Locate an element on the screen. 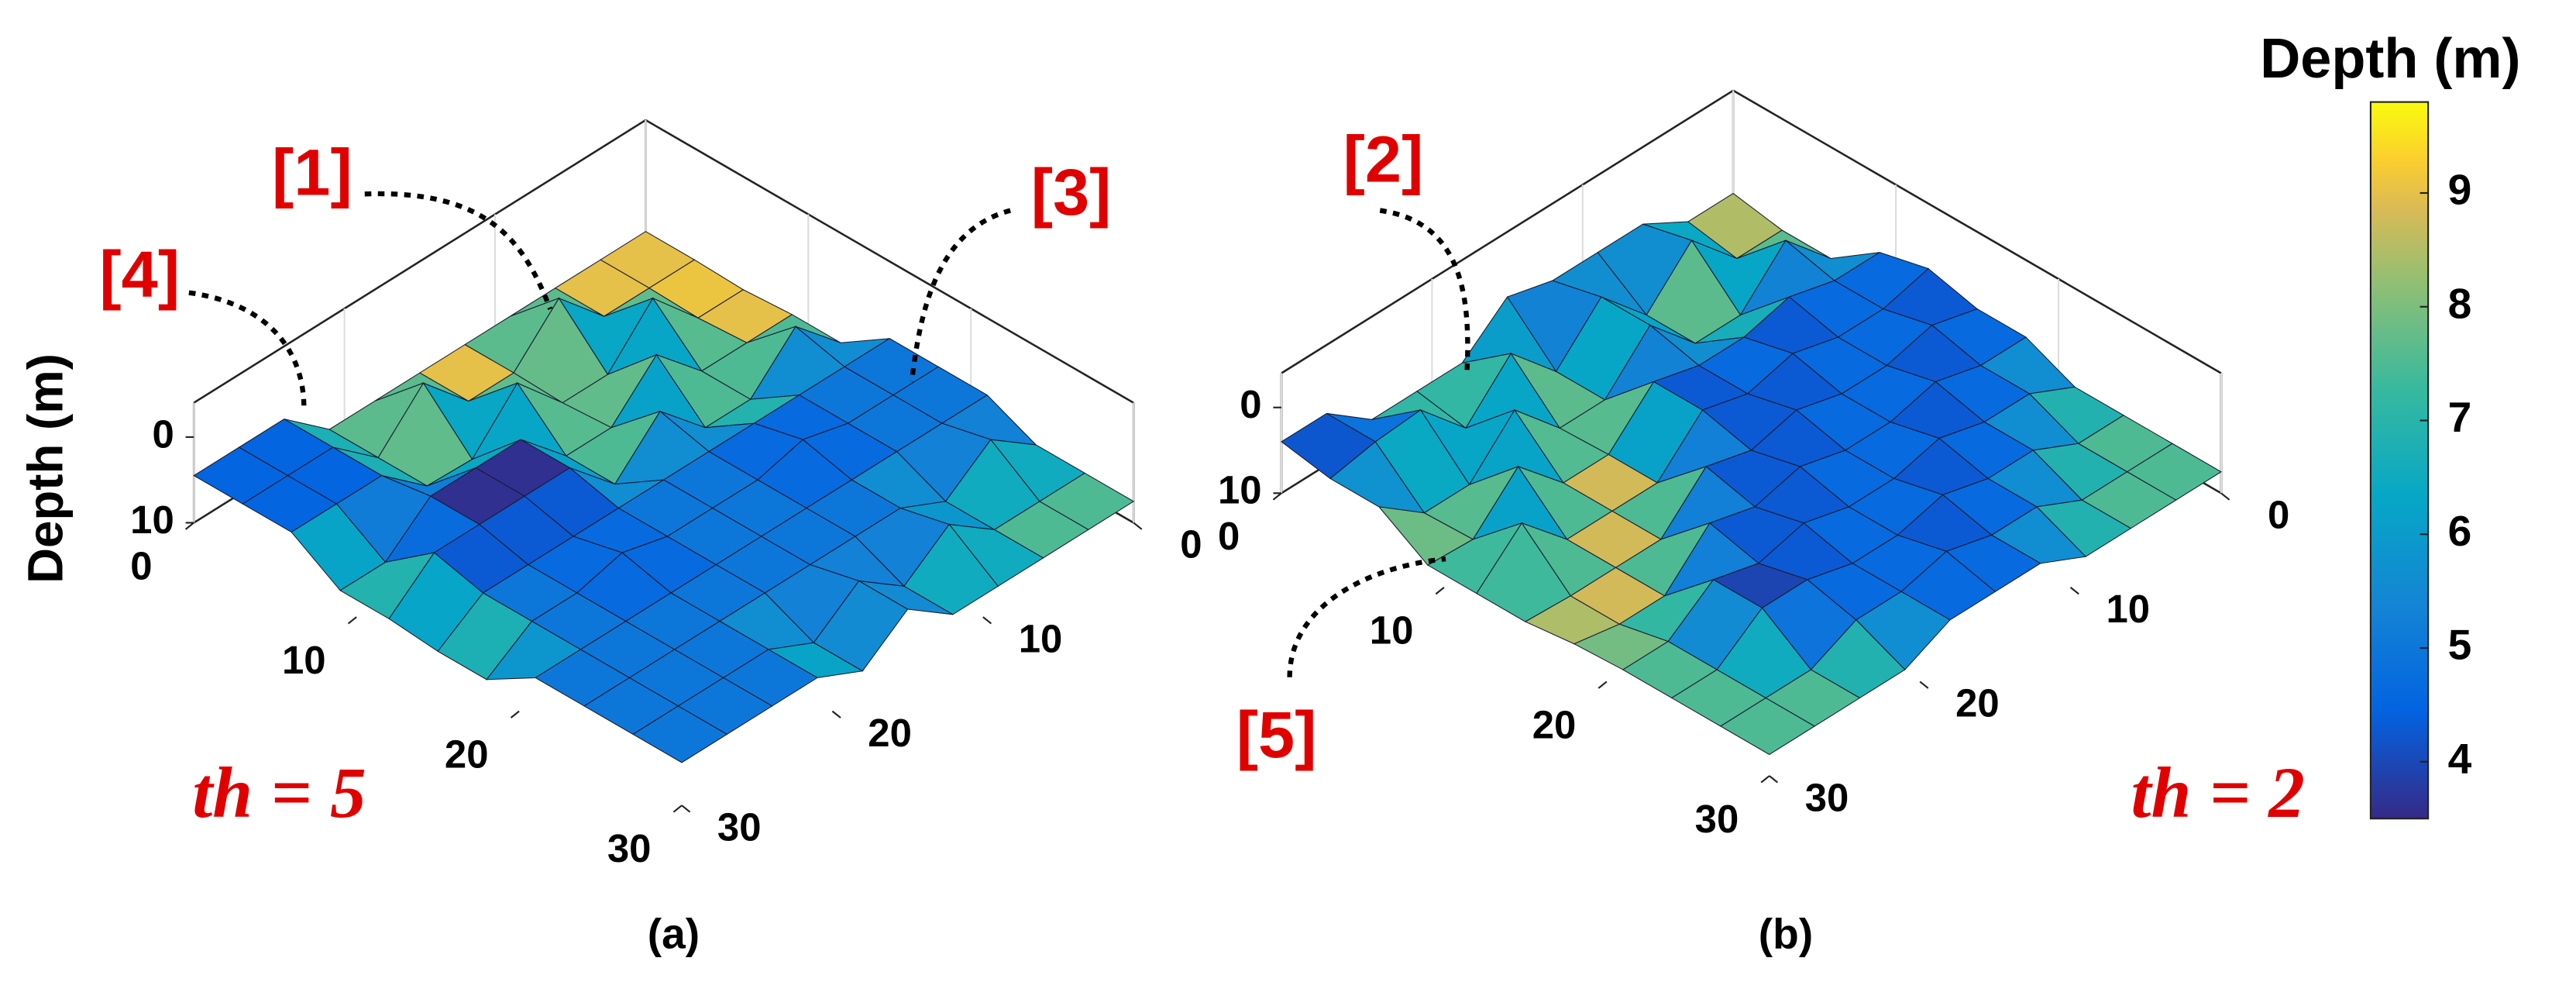 Image resolution: width=2576 pixels, height=982 pixels. colorbar-tick-label: 4 is located at coordinates (2460, 758).